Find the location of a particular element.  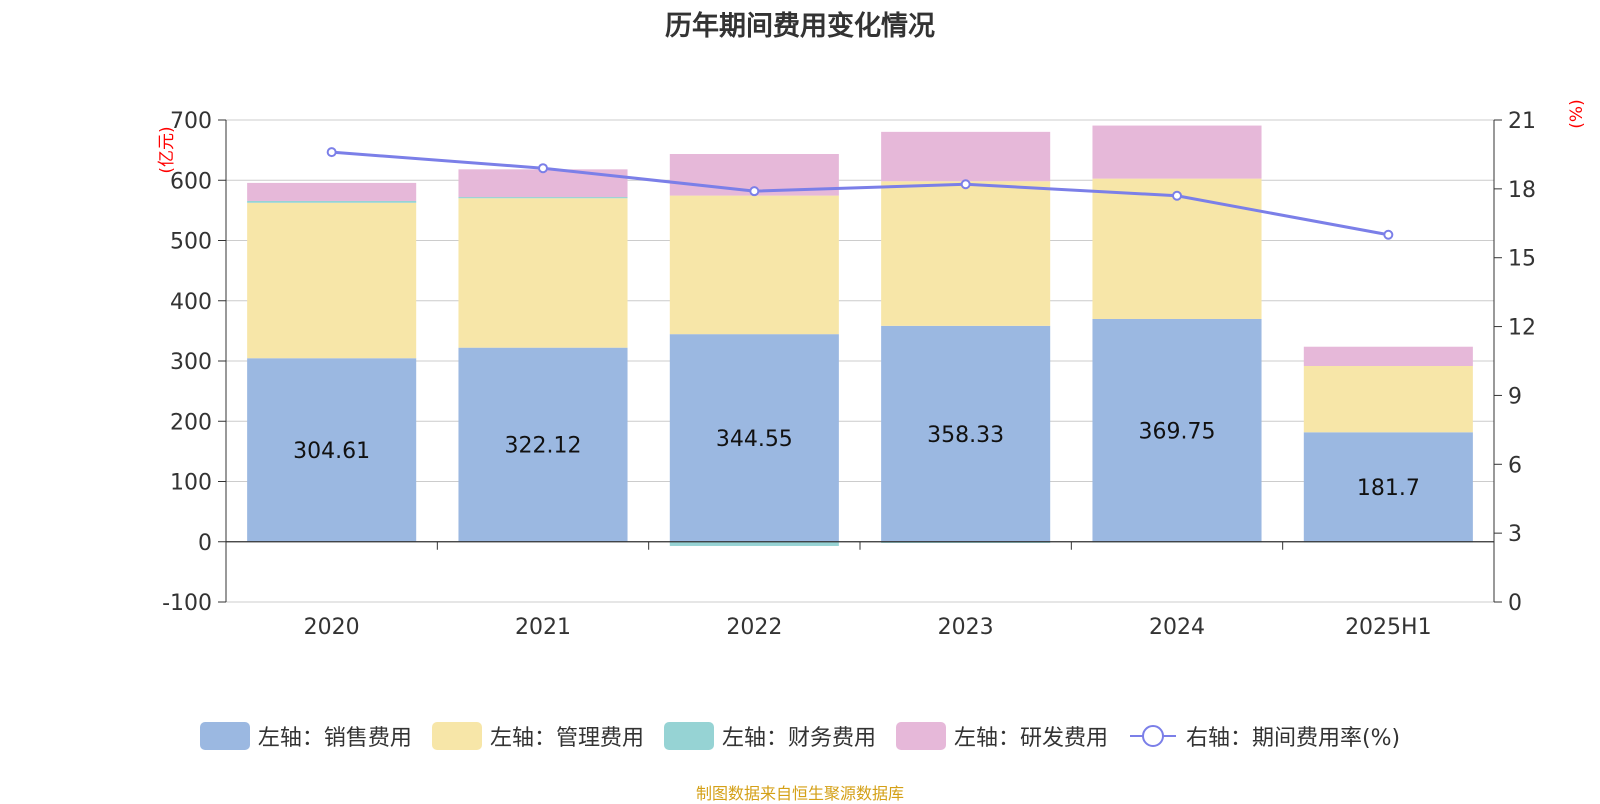

legend-label-admin: 左轴：管理费用 is located at coordinates (566, 738).